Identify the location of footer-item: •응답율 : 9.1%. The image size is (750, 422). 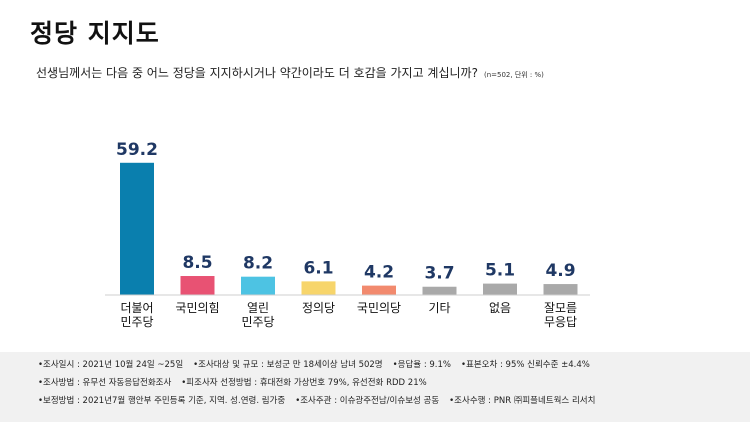
(421, 365).